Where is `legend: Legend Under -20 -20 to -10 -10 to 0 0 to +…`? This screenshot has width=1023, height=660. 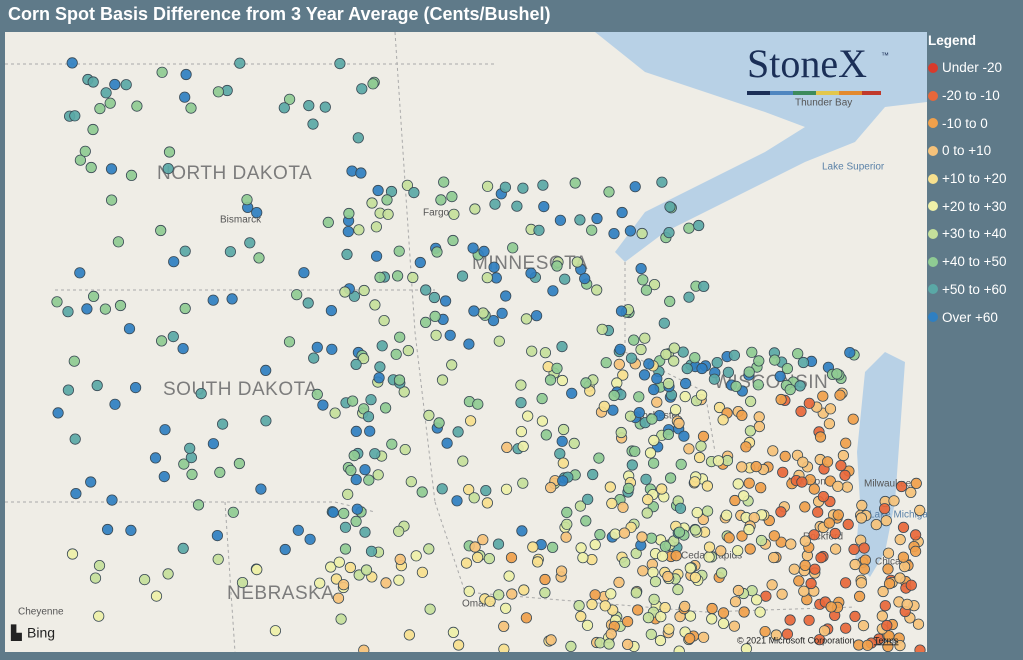 legend: Legend Under -20 -20 to -10 -10 to 0 0 to +… is located at coordinates (967, 182).